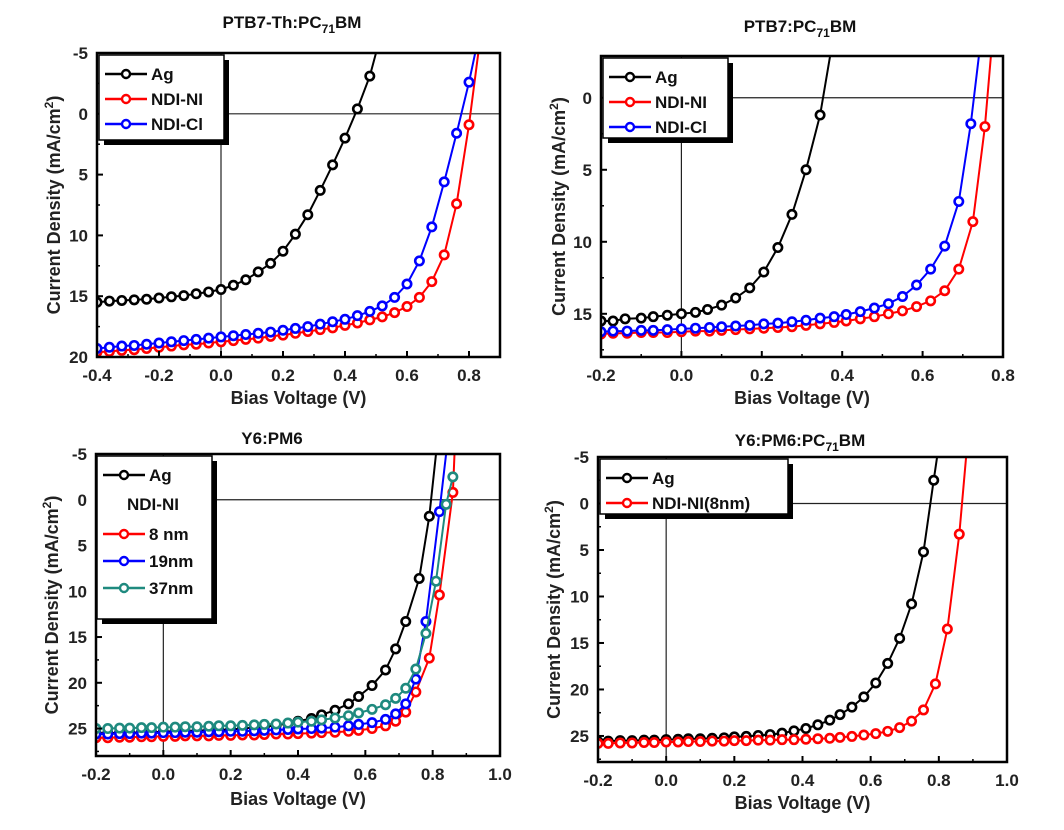 The image size is (1064, 830). Describe the element at coordinates (666, 77) in the screenshot. I see `legend-label: Ag` at that location.